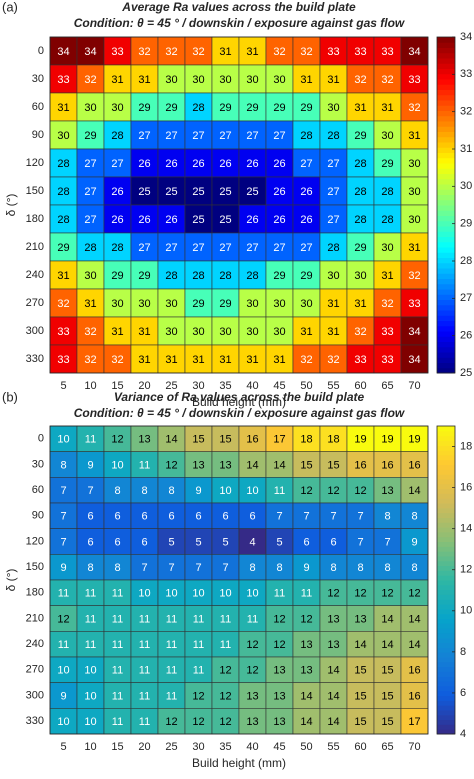 This screenshot has width=474, height=779. What do you see at coordinates (306, 465) in the screenshot?
I see `cell-label: 15` at bounding box center [306, 465].